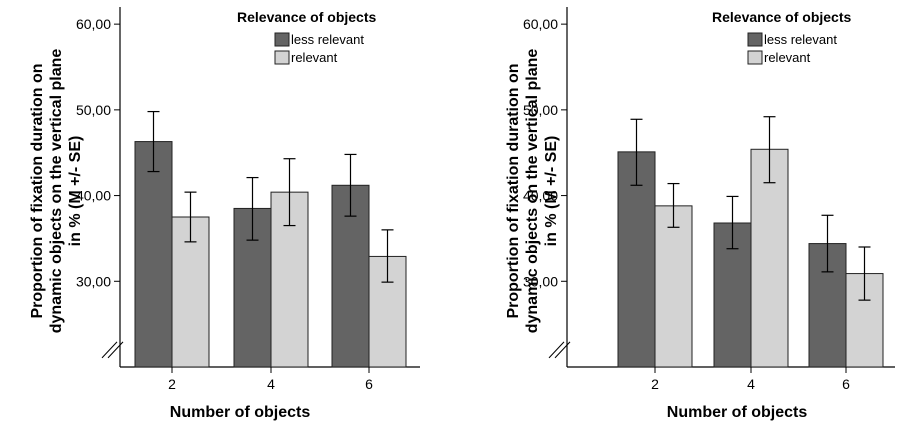 This screenshot has height=424, width=897. What do you see at coordinates (93, 281) in the screenshot?
I see `chart-1-y-tick-label: 30,00` at bounding box center [93, 281].